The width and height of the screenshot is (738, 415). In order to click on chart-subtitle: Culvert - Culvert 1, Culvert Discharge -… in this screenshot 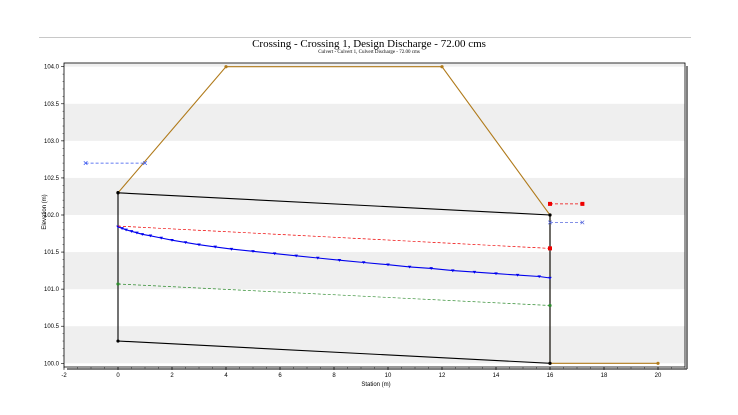, I will do `click(369, 52)`.